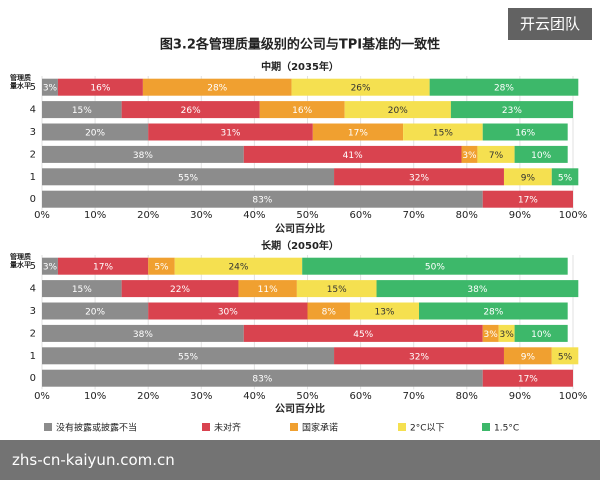 This screenshot has width=600, height=480. Describe the element at coordinates (300, 460) in the screenshot. I see `watermark-url: zhs-cn-kaiyun.com.cn` at that location.